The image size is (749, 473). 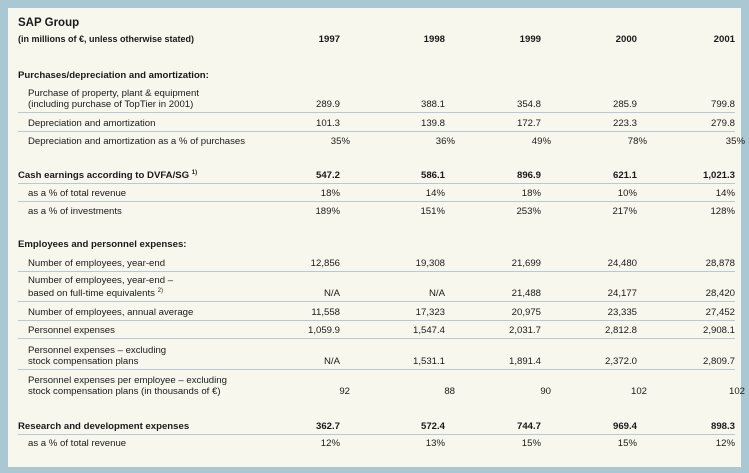 What do you see at coordinates (722, 104) in the screenshot?
I see `table-cell: 799.8` at bounding box center [722, 104].